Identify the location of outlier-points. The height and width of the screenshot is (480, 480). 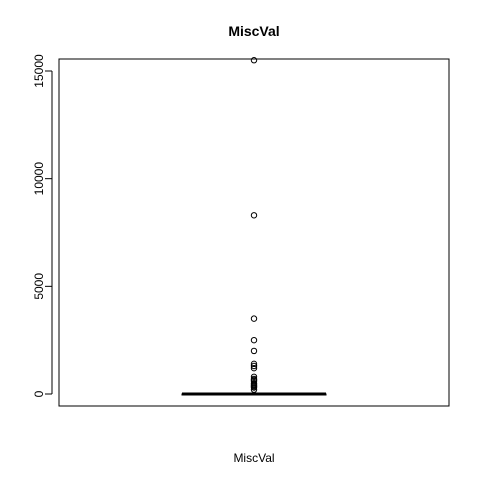
(254, 225).